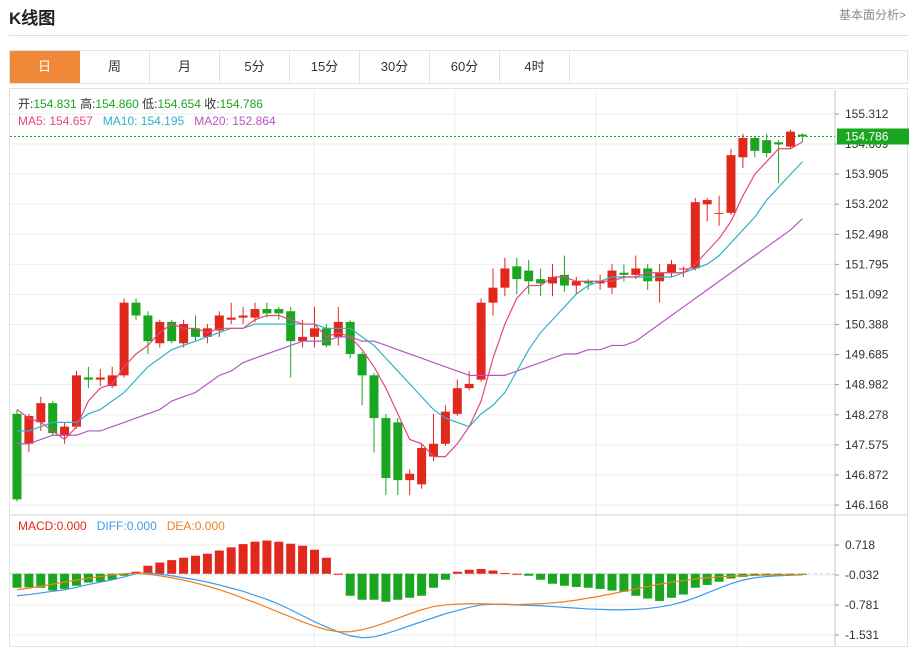 The image size is (912, 650). What do you see at coordinates (395, 67) in the screenshot?
I see `tab-5: 30分` at bounding box center [395, 67].